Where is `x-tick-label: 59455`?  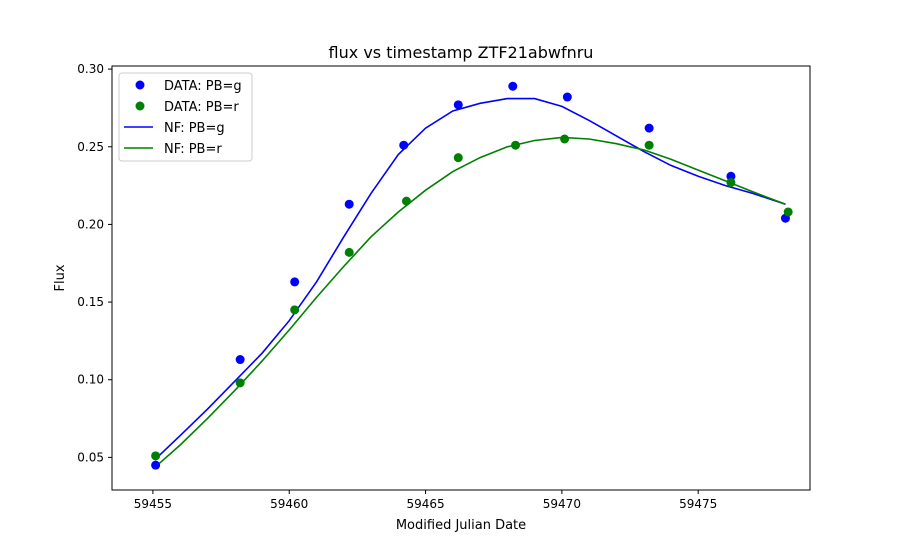
x-tick-label: 59455 is located at coordinates (153, 504).